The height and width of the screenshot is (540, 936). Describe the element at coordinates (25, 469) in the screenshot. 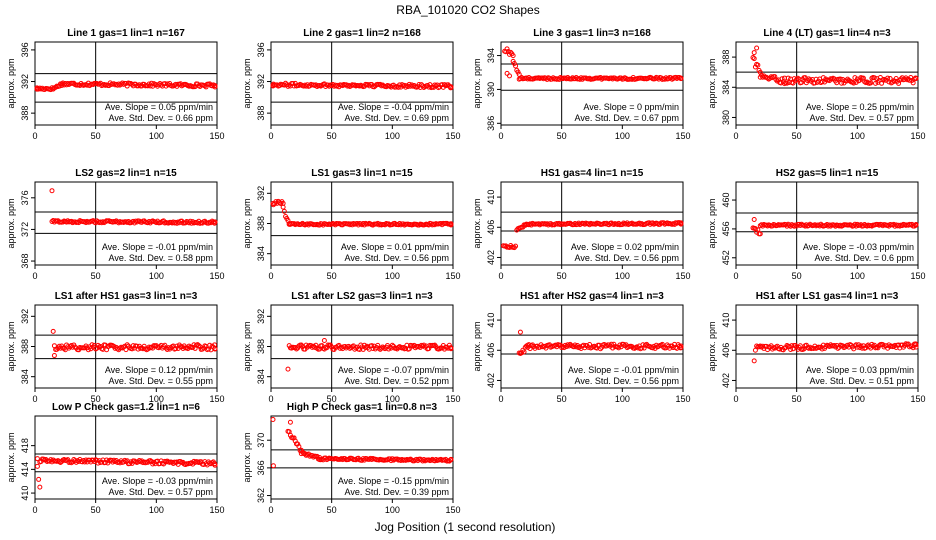

I see `y-tick-label: 414` at that location.